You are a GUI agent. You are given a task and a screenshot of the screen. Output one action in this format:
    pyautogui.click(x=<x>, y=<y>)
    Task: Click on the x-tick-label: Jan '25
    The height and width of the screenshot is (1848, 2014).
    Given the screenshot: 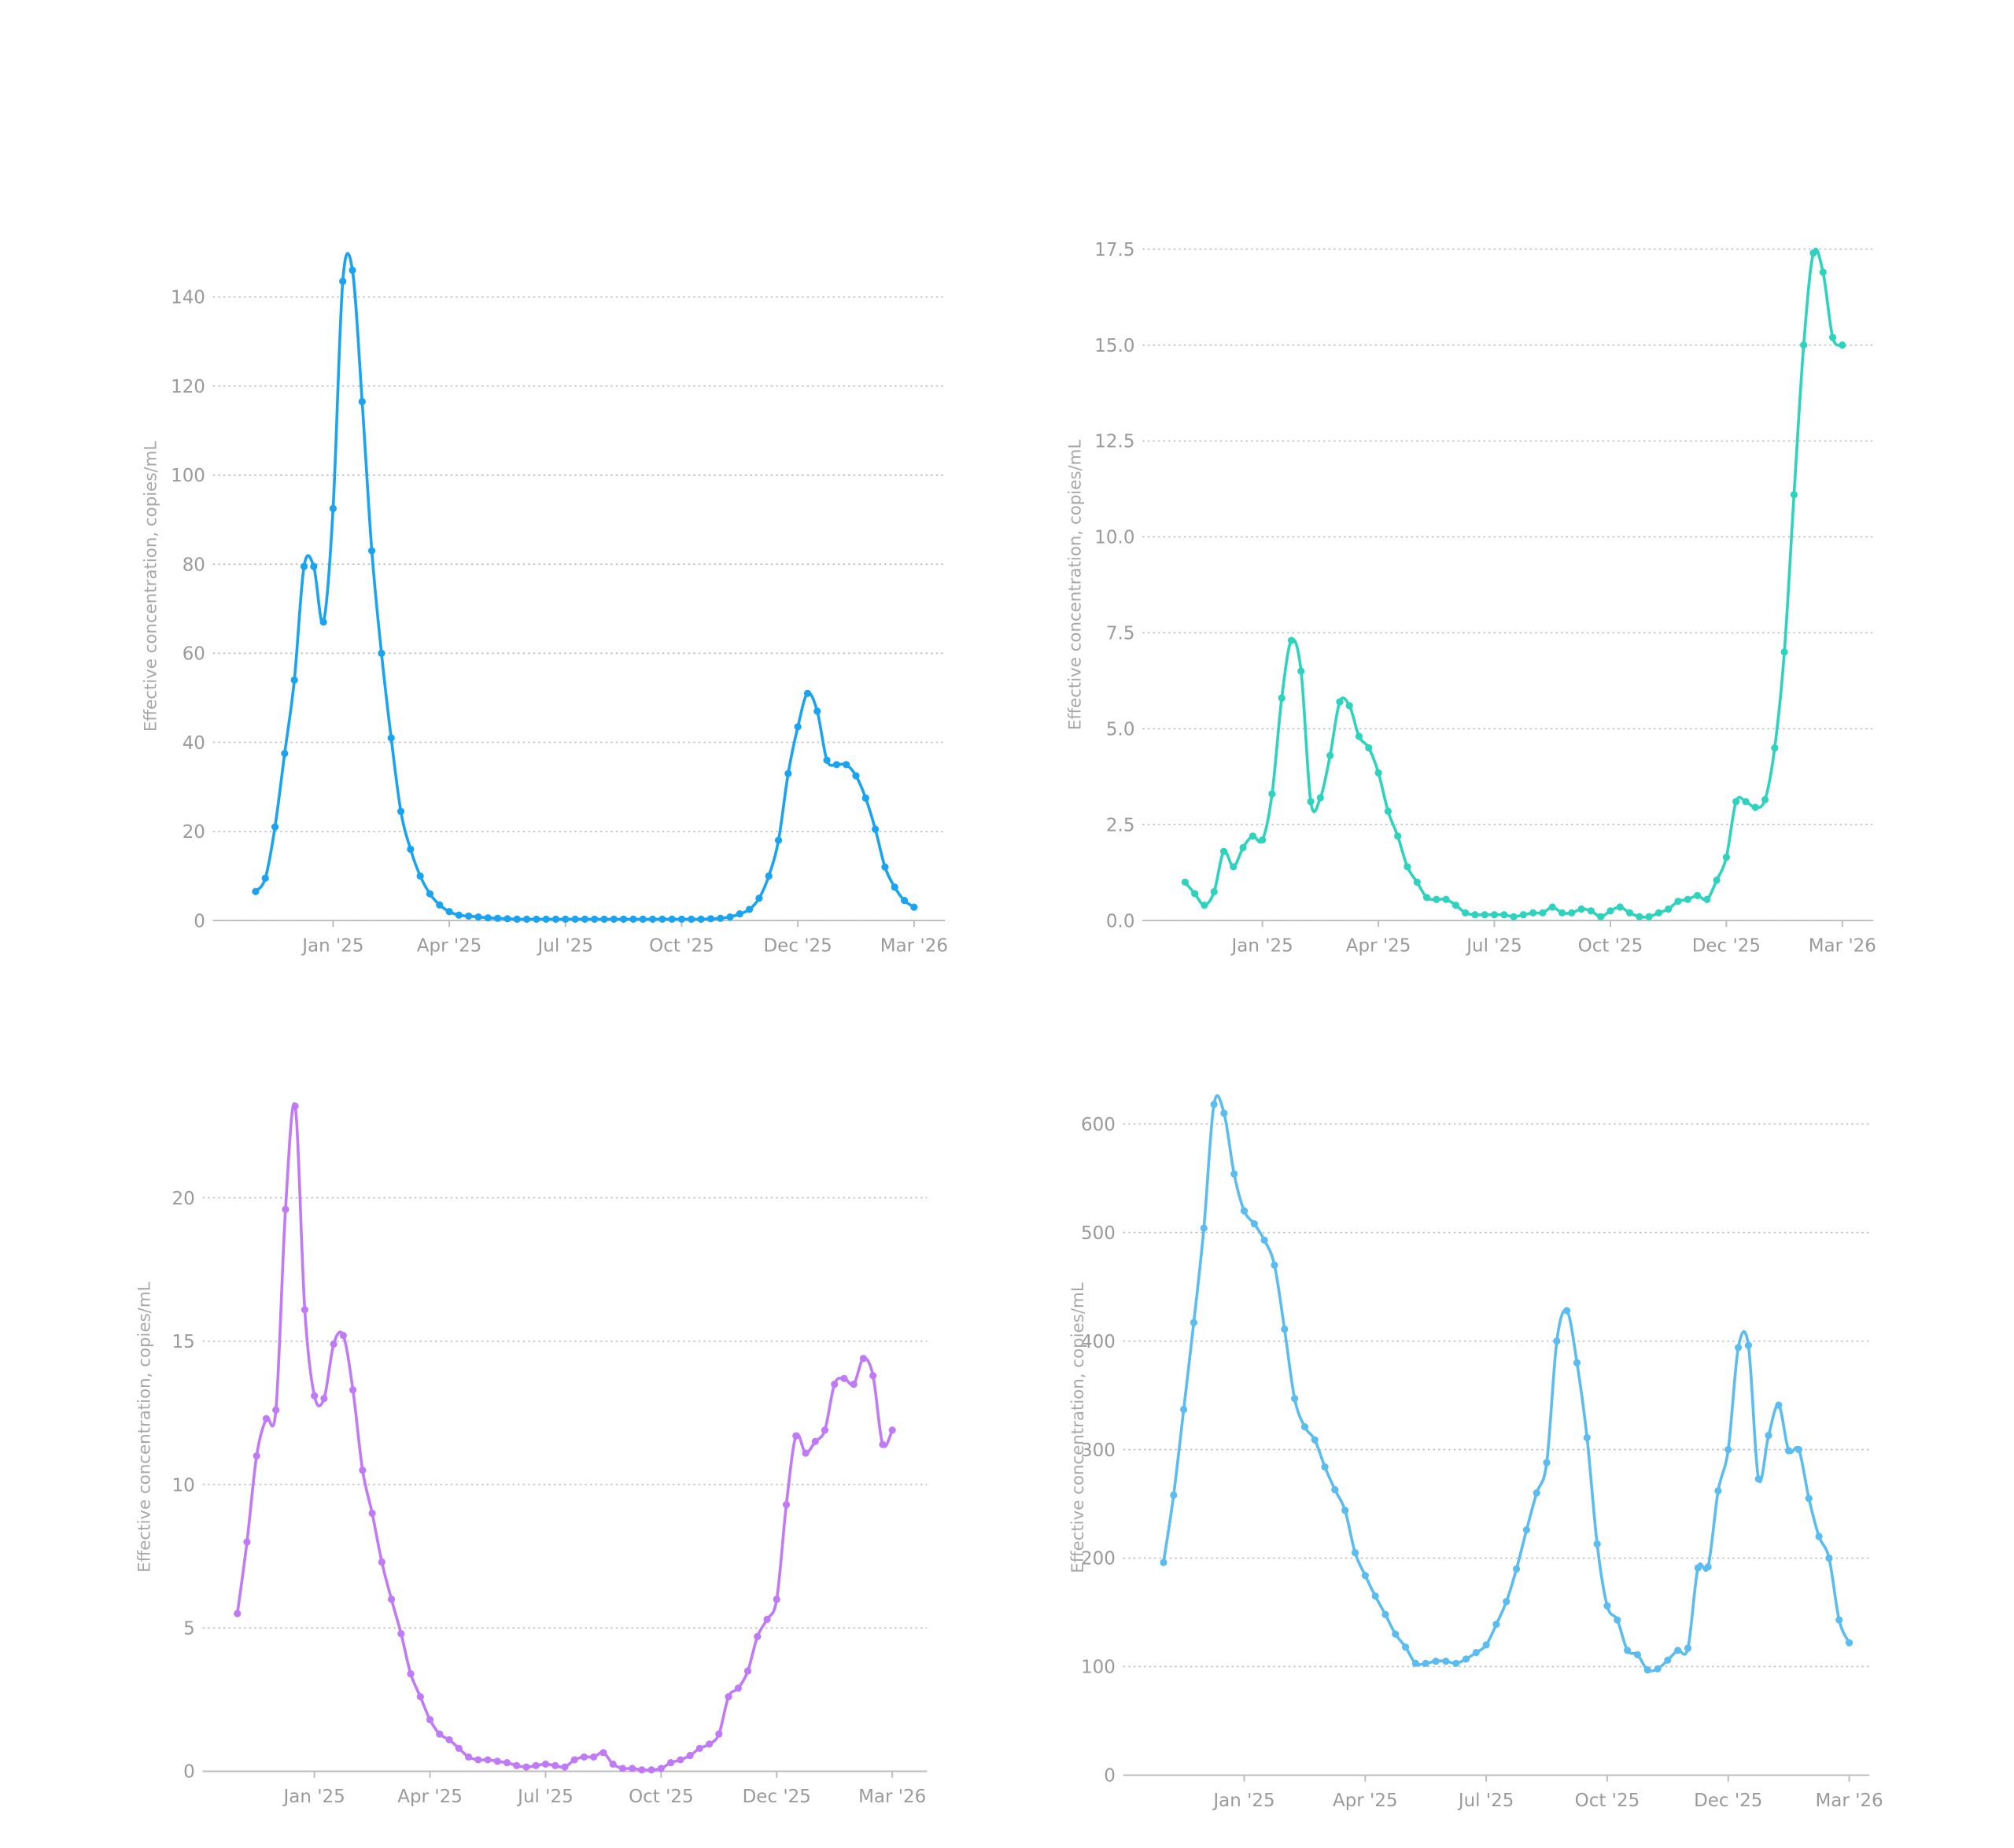 What is the action you would take?
    pyautogui.click(x=313, y=1797)
    